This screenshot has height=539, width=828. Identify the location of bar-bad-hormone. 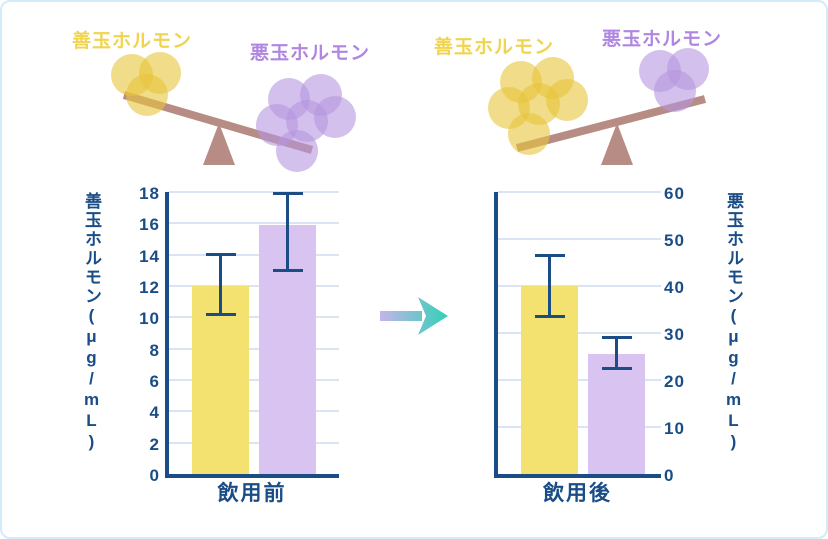
(616, 414).